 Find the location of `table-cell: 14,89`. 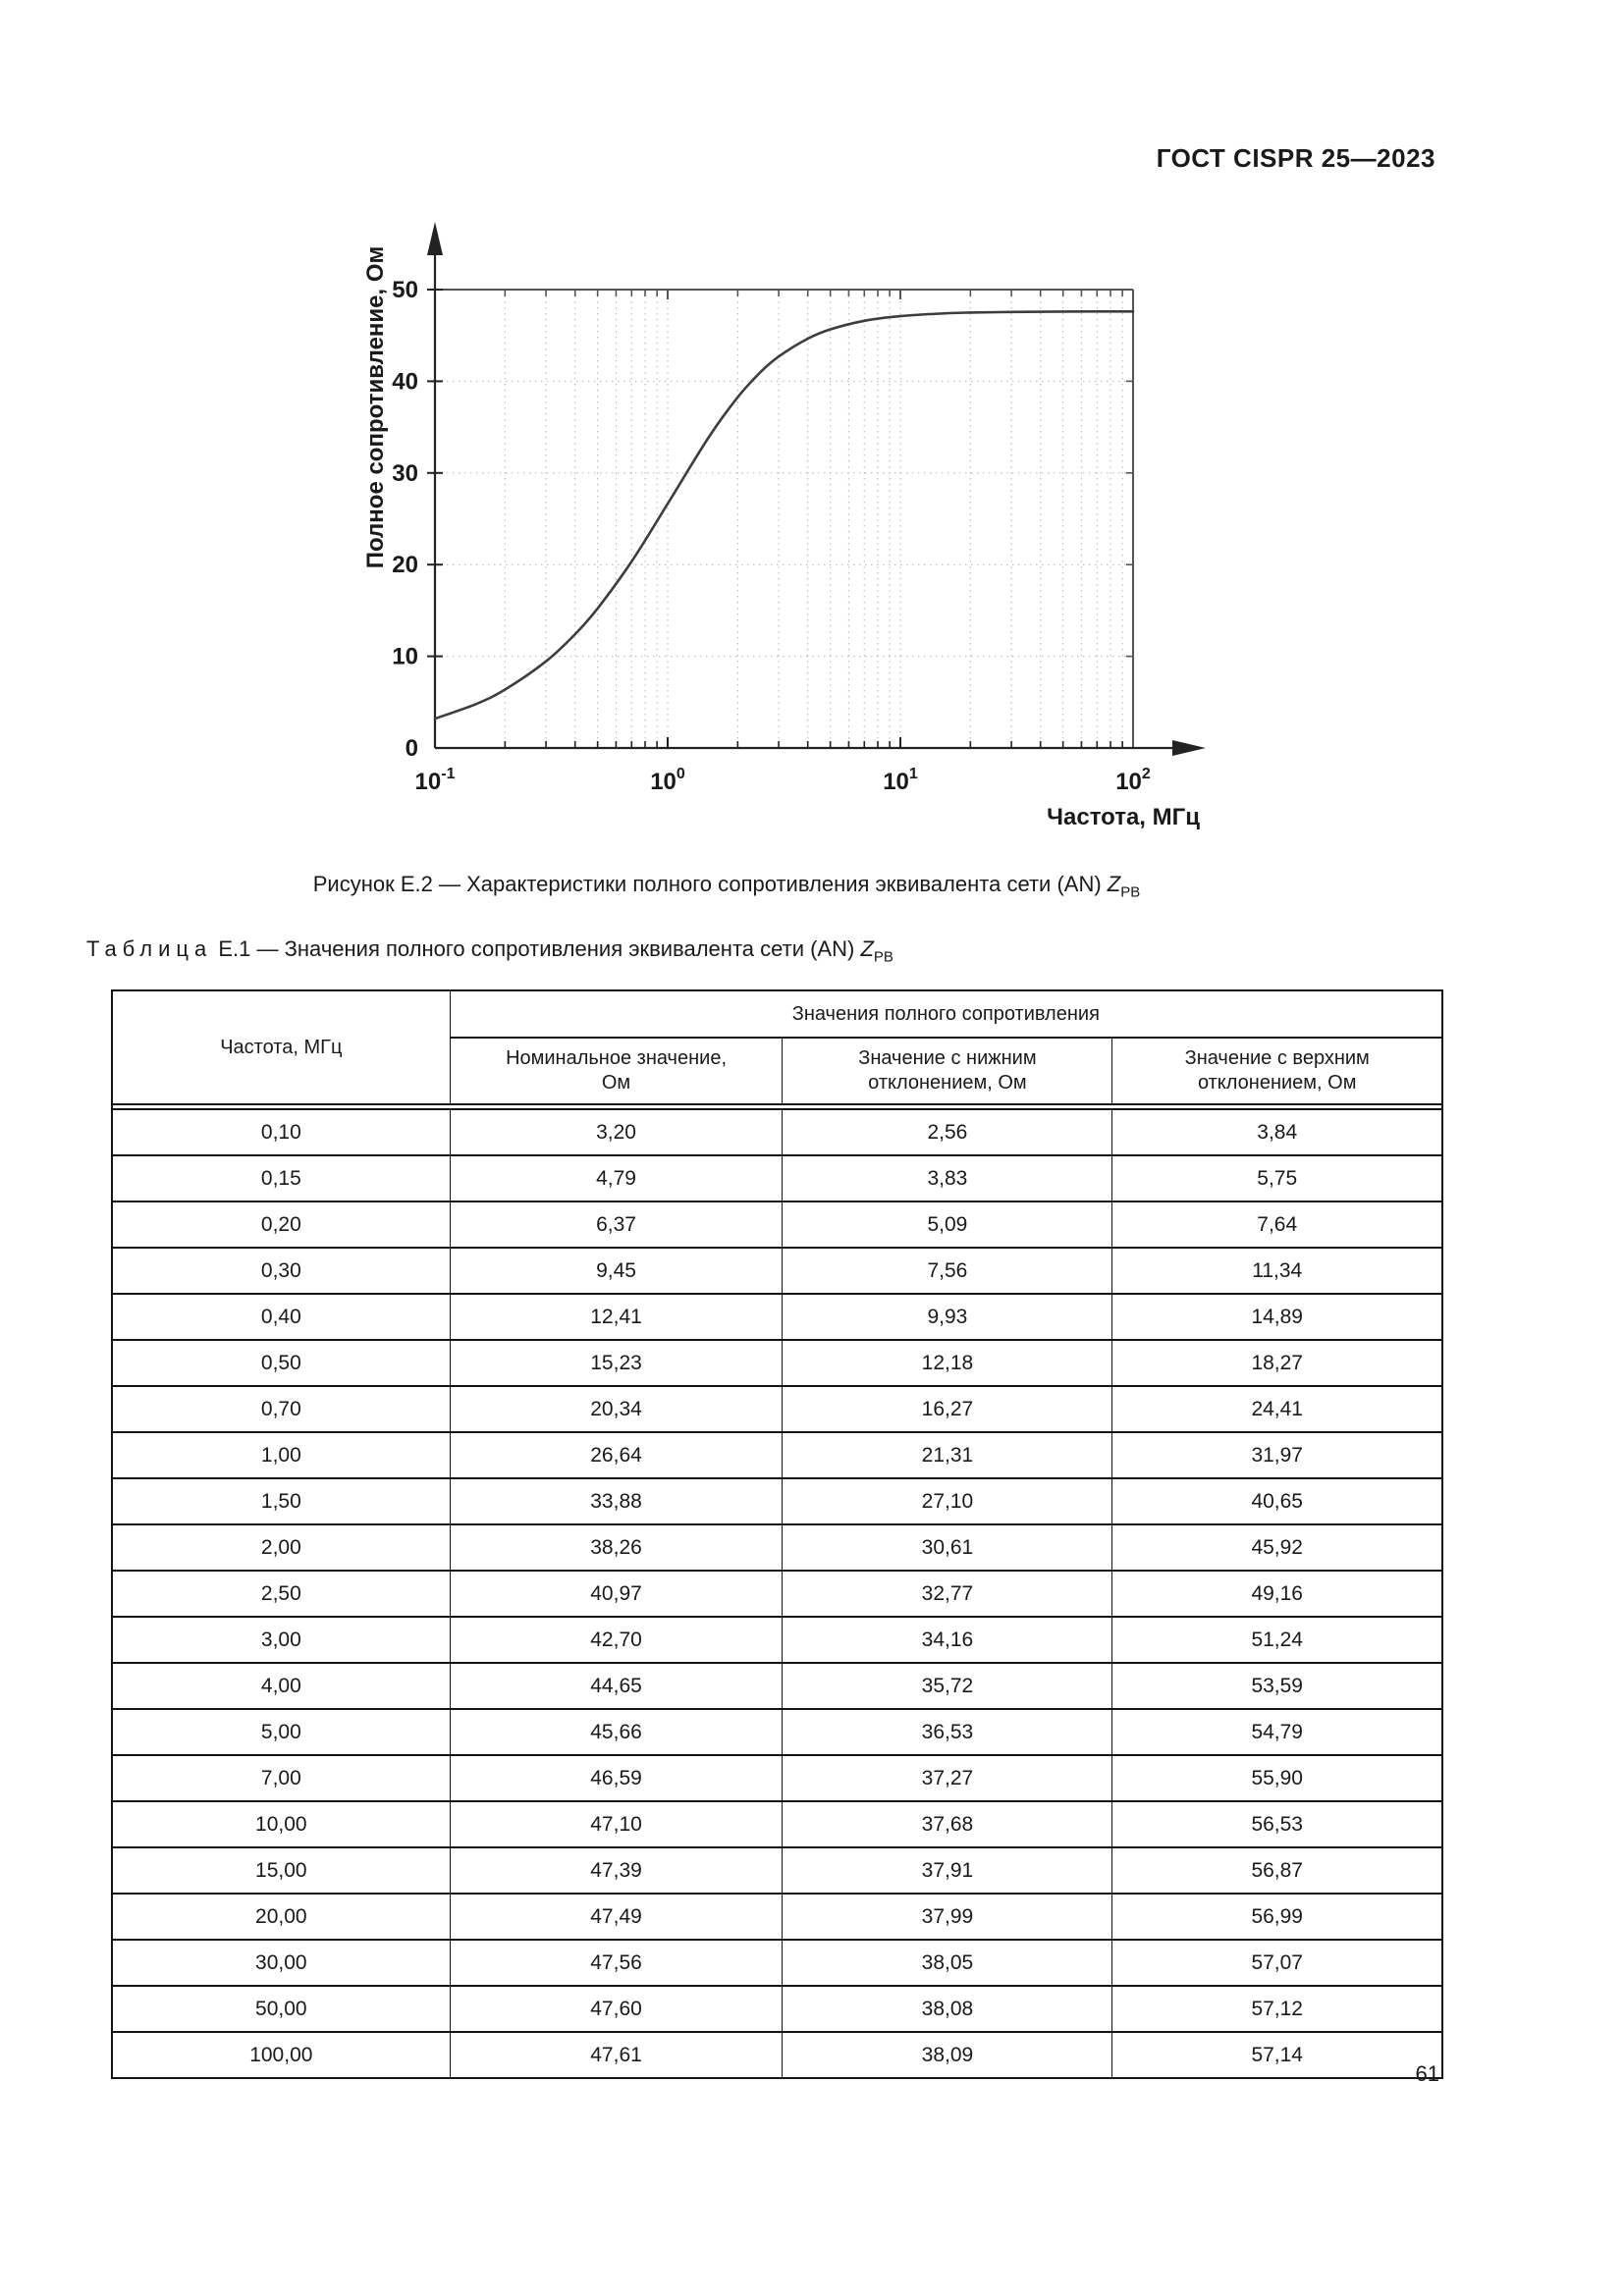

table-cell: 14,89 is located at coordinates (1277, 1317).